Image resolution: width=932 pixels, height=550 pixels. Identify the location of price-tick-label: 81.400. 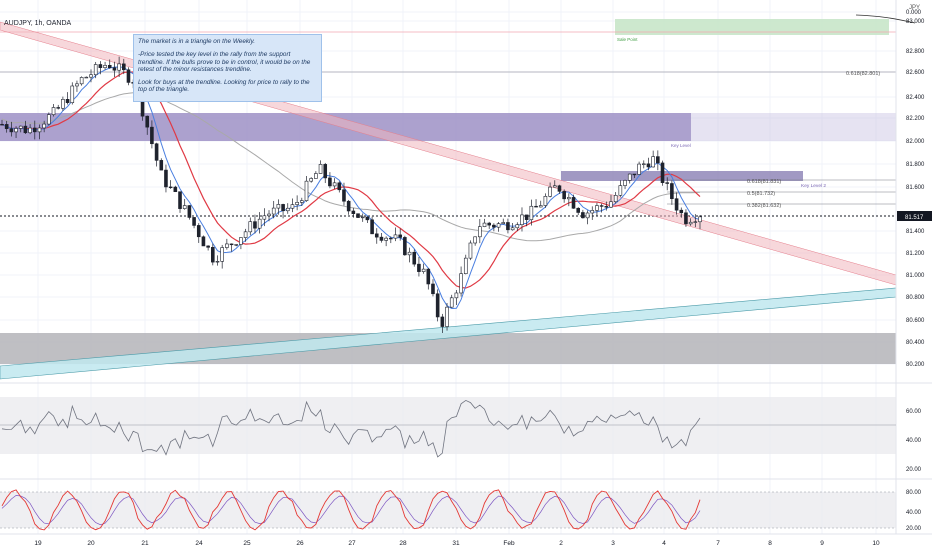
(915, 232).